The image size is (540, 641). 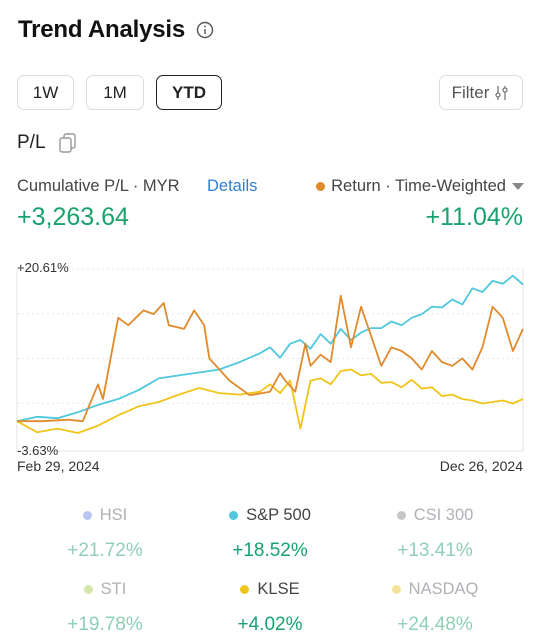 What do you see at coordinates (270, 401) in the screenshot?
I see `series-line-klse` at bounding box center [270, 401].